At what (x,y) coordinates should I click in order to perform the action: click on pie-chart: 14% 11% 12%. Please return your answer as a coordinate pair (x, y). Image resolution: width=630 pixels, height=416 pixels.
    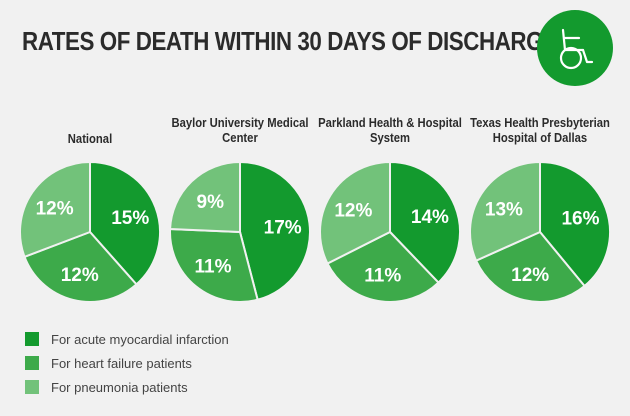
    Looking at the image, I should click on (390, 231).